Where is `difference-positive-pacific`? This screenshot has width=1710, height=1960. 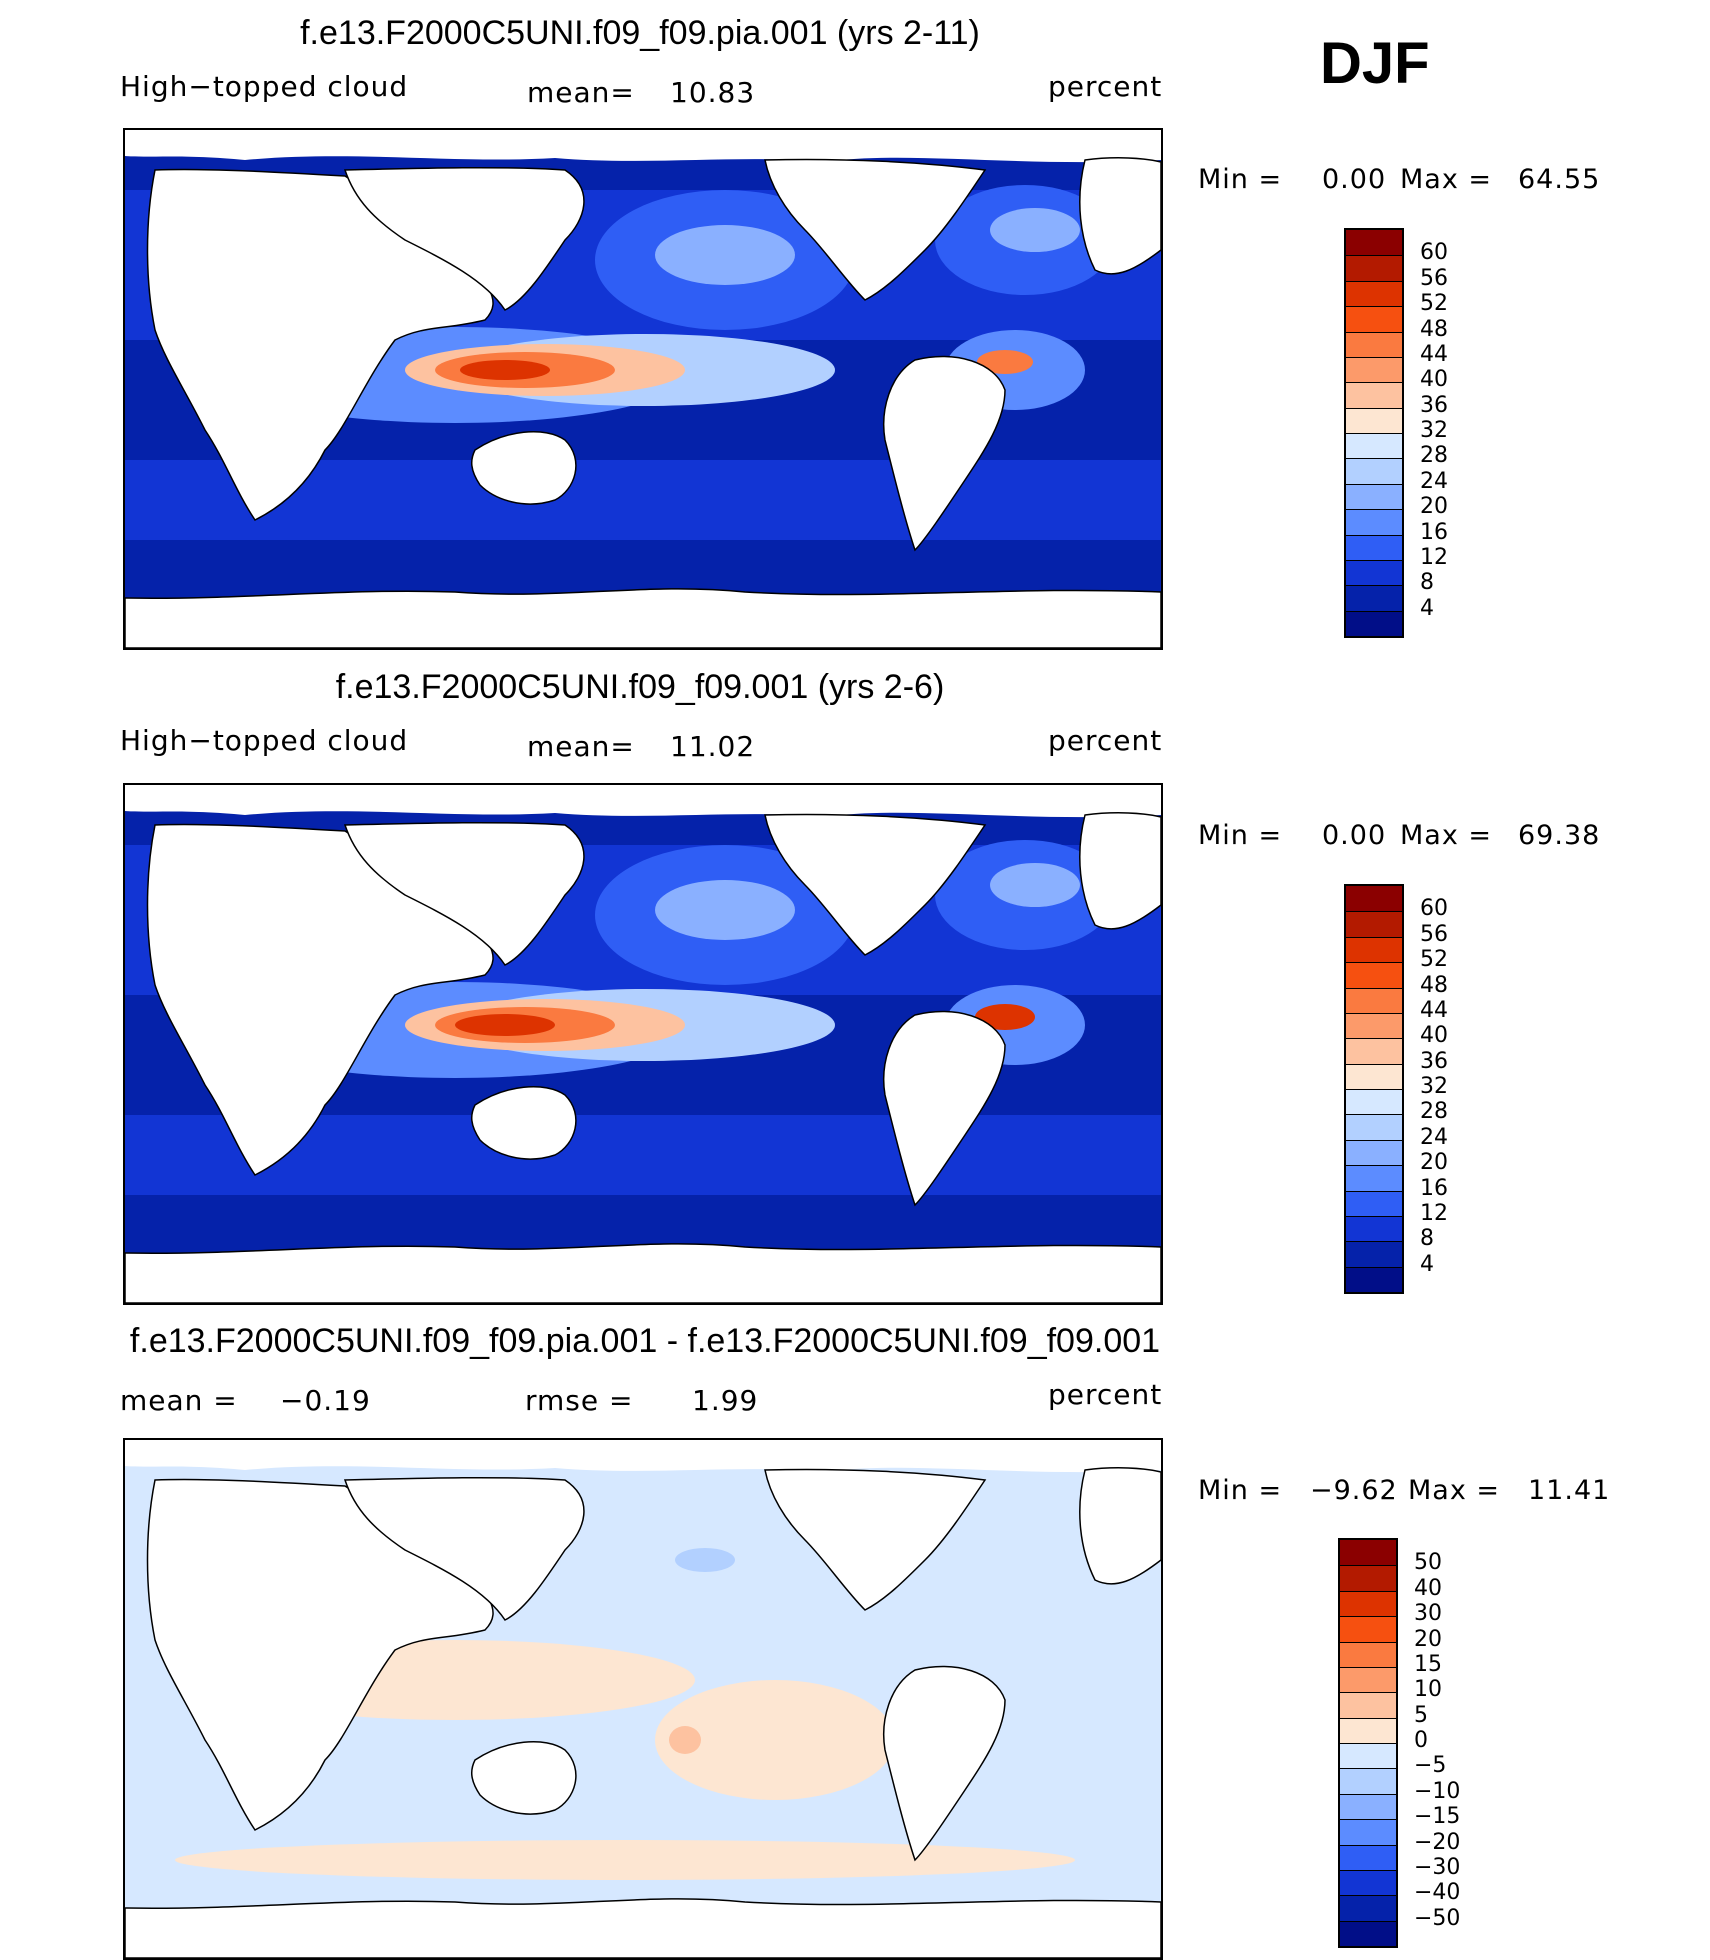
difference-positive-pacific is located at coordinates (775, 1740).